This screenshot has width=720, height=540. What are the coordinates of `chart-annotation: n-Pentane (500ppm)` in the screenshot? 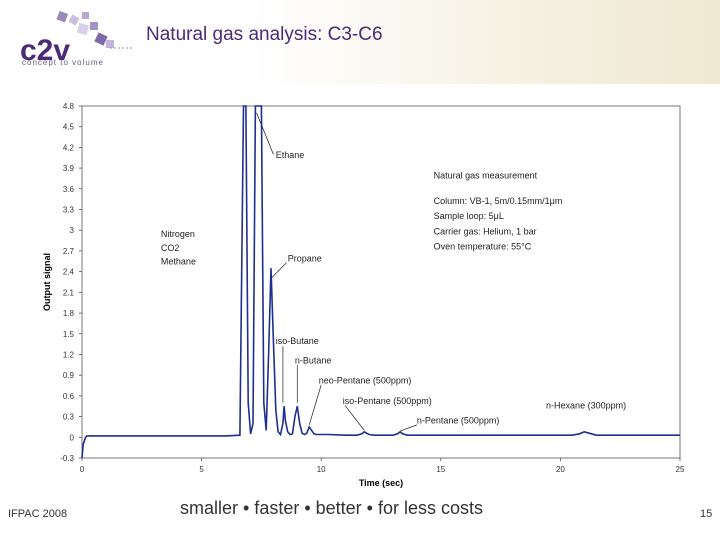 It's located at (458, 420).